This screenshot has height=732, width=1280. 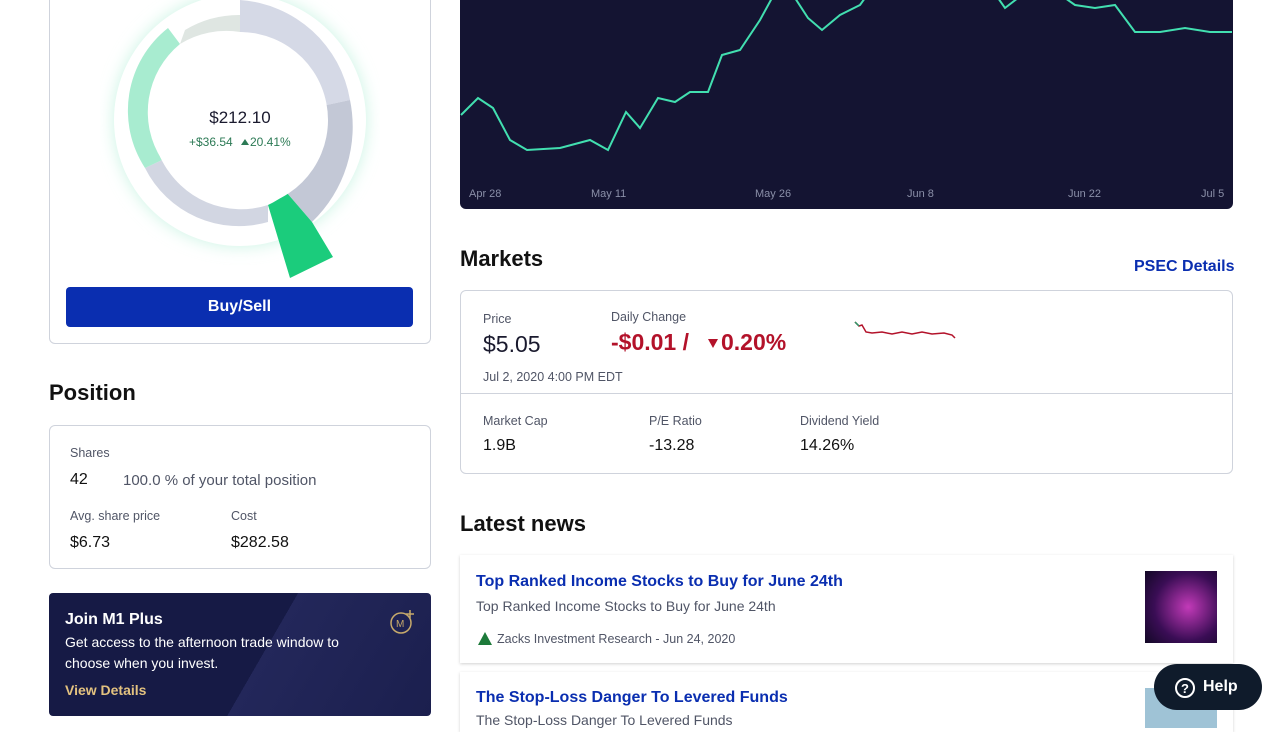 What do you see at coordinates (220, 480) in the screenshot?
I see `share-pct: 100.0 % of your total position` at bounding box center [220, 480].